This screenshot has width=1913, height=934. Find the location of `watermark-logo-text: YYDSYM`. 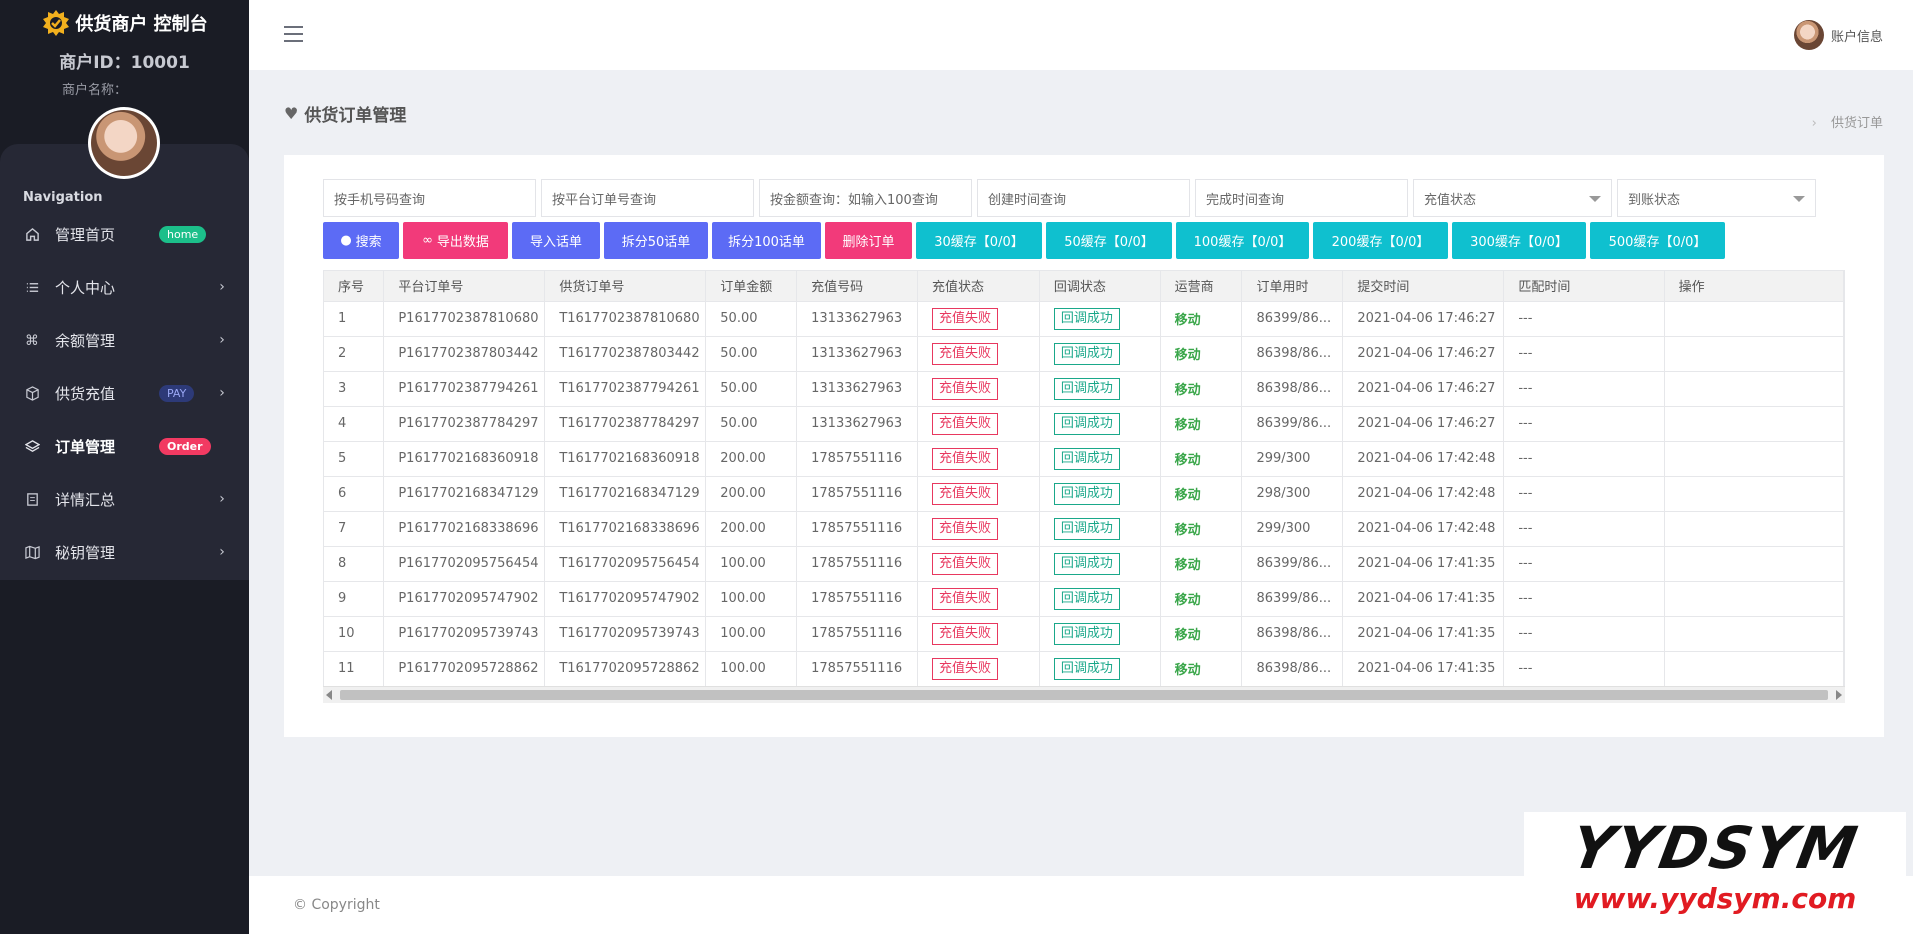

watermark-logo-text: YYDSYM is located at coordinates (1715, 848).